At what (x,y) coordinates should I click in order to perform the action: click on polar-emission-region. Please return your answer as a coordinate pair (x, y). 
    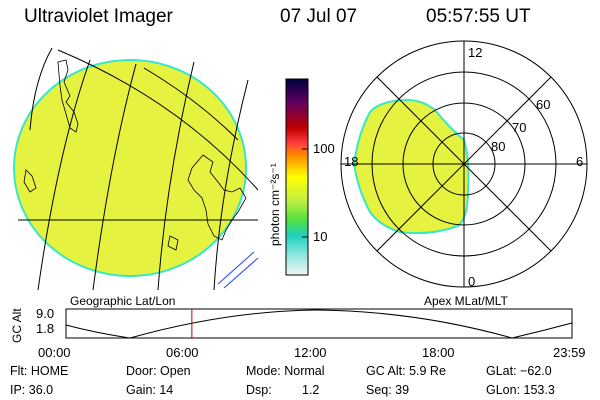
    Looking at the image, I should click on (411, 166).